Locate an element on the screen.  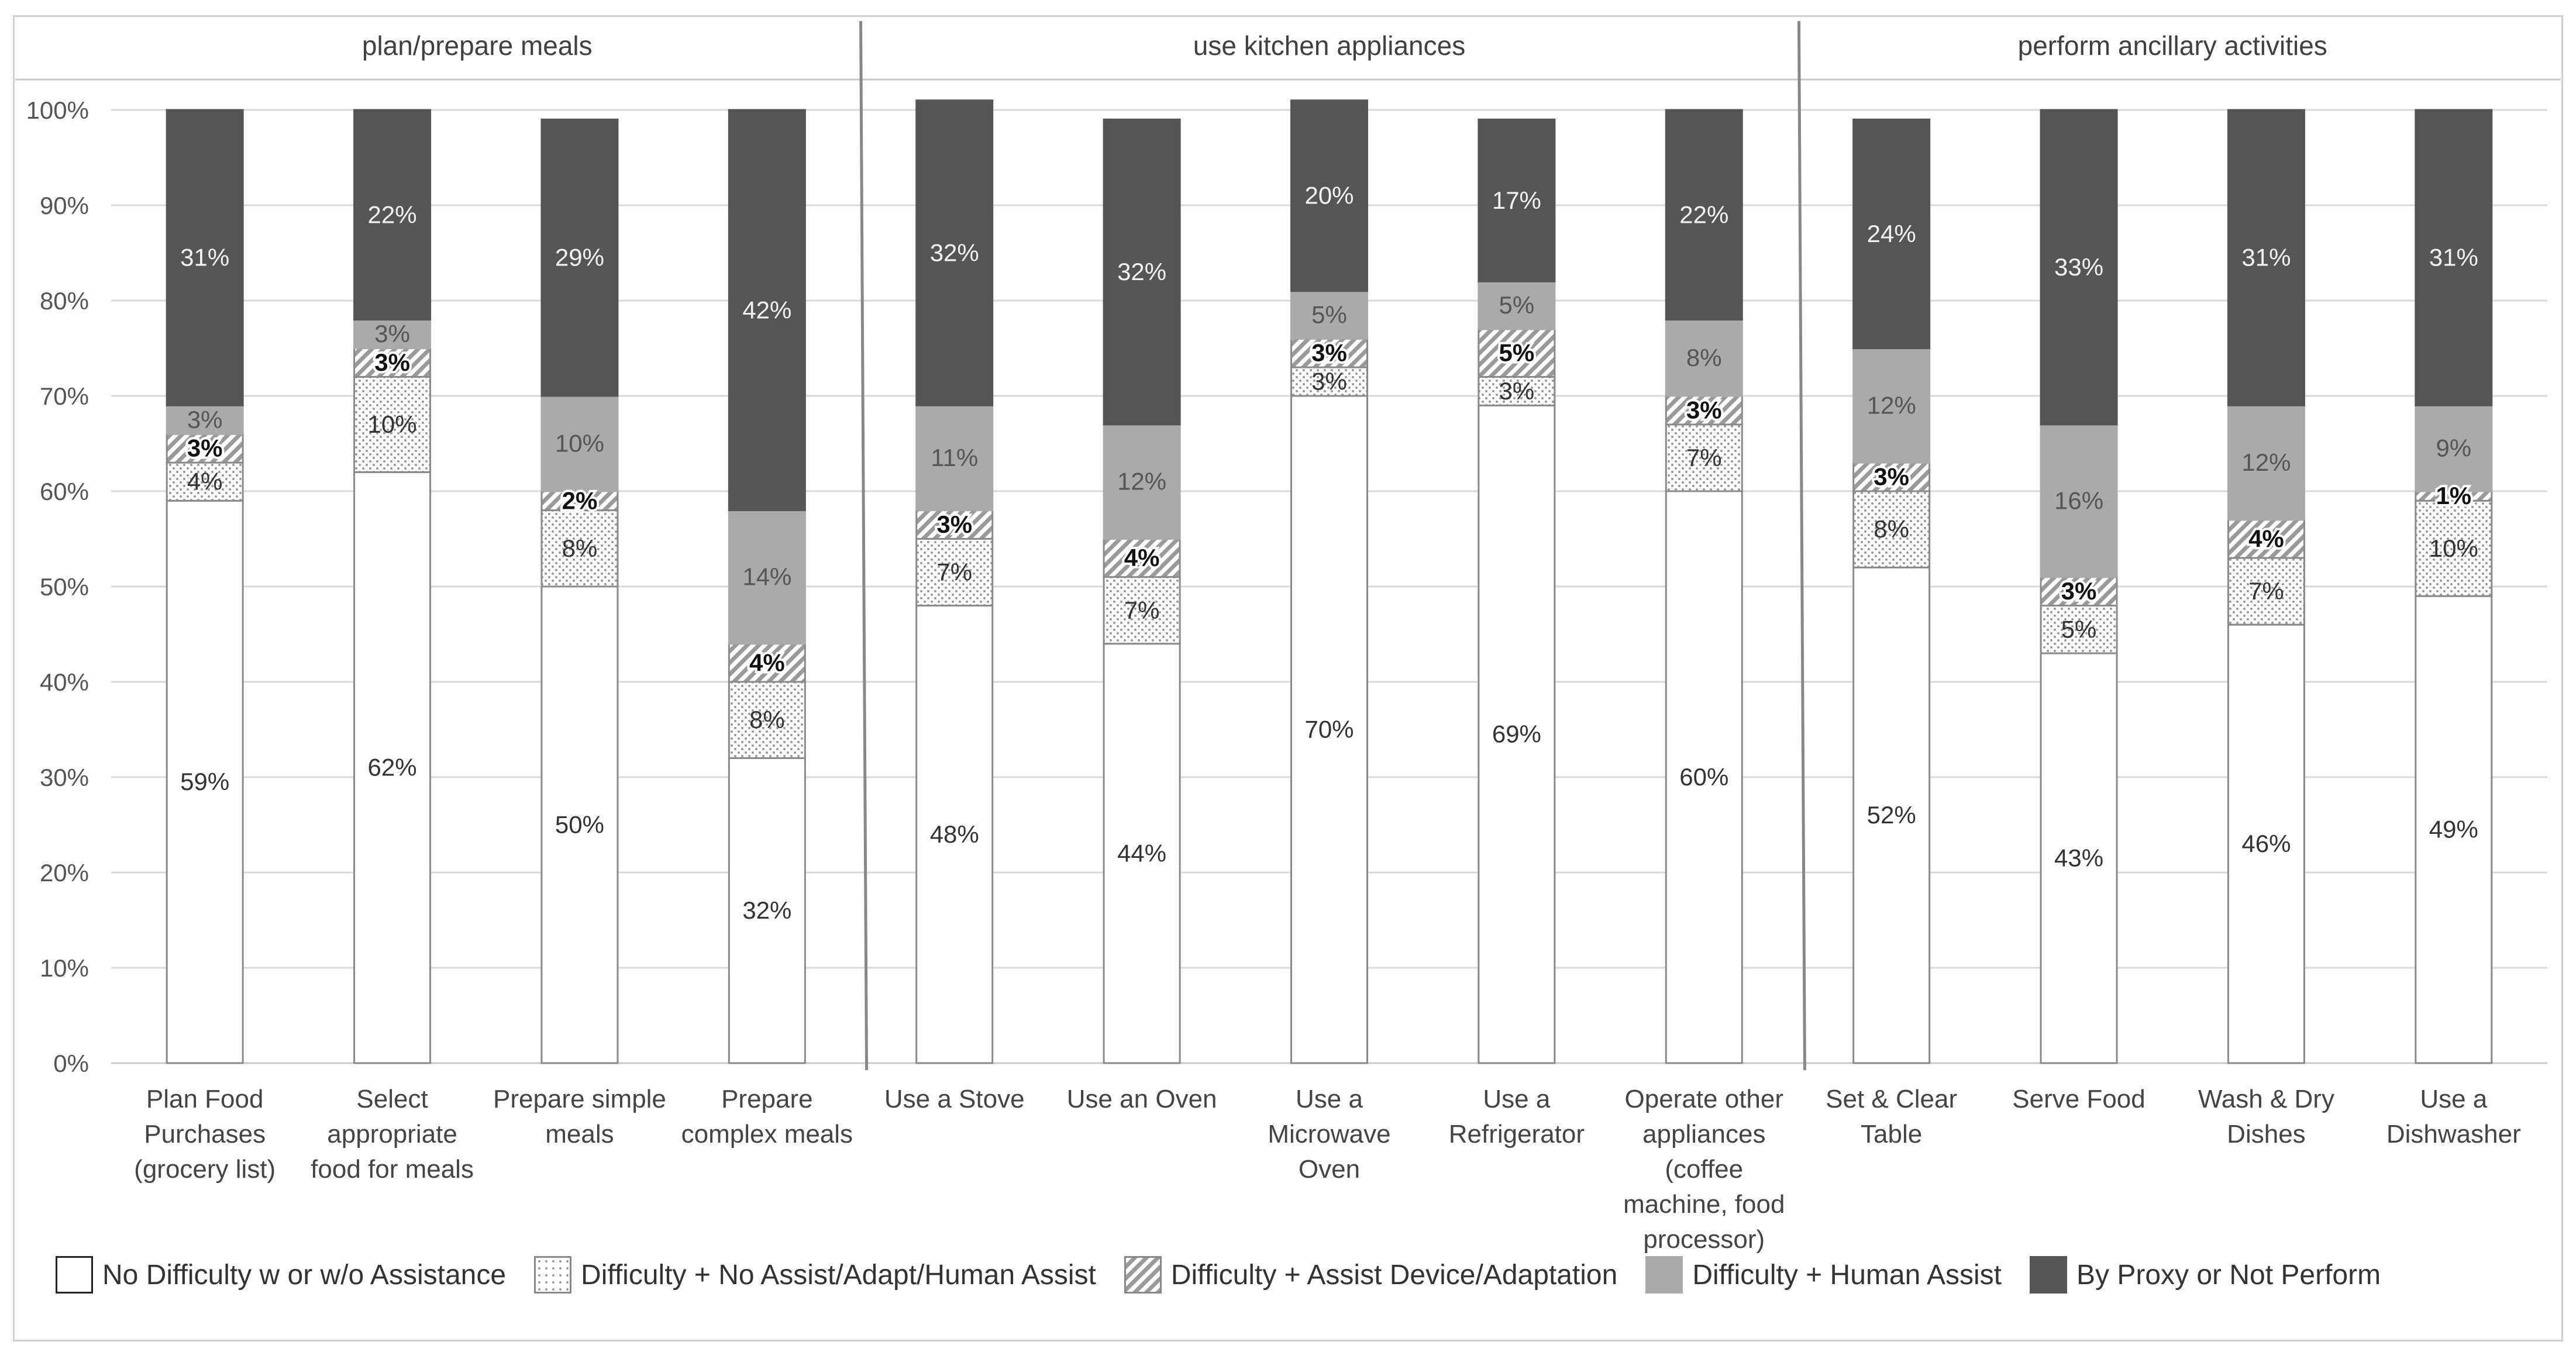
data-label: 46% is located at coordinates (2266, 843).